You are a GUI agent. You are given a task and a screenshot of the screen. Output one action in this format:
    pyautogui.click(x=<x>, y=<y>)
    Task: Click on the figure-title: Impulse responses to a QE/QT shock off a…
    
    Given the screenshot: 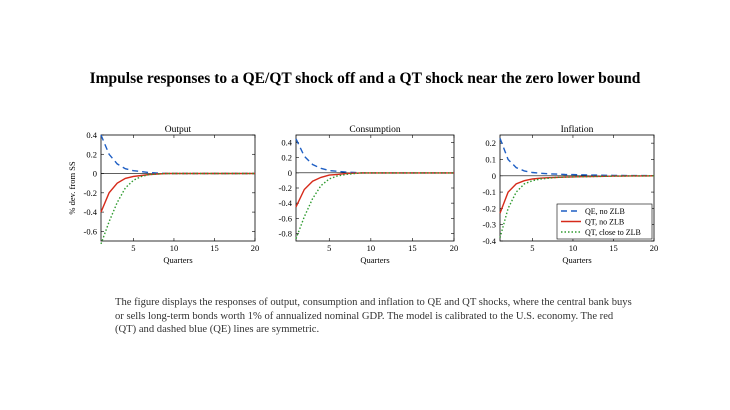 What is the action you would take?
    pyautogui.click(x=365, y=78)
    